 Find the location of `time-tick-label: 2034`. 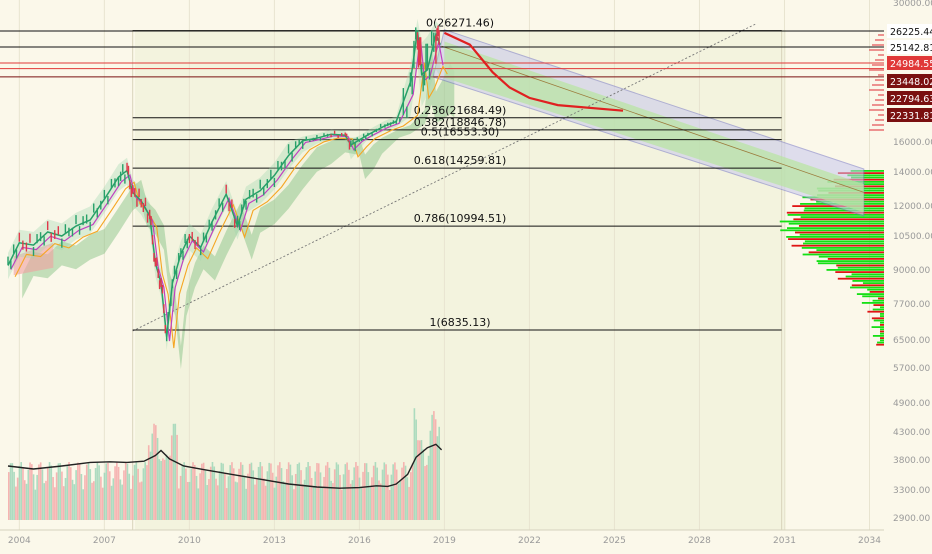

time-tick-label: 2034 is located at coordinates (869, 541).